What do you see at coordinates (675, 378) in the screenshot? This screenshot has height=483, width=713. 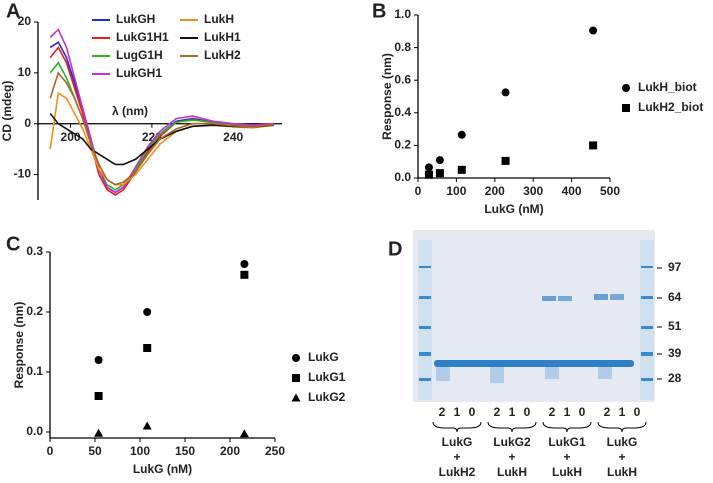 I see `marker-label: 28` at bounding box center [675, 378].